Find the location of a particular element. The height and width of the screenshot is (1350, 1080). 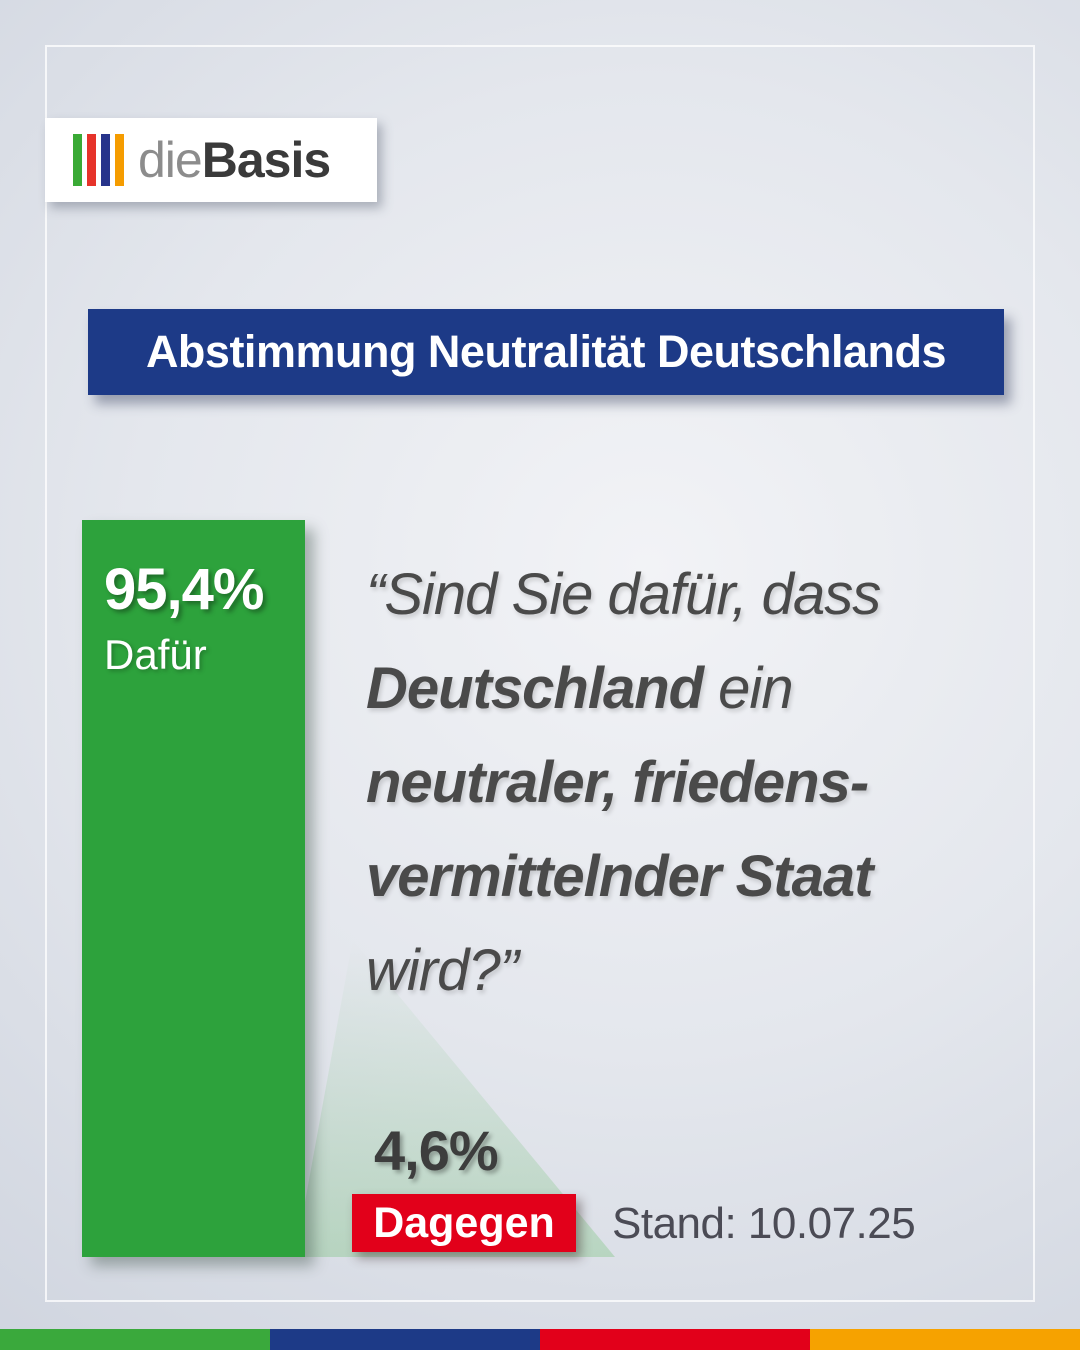

bottom-color-stripe is located at coordinates (540, 1339).